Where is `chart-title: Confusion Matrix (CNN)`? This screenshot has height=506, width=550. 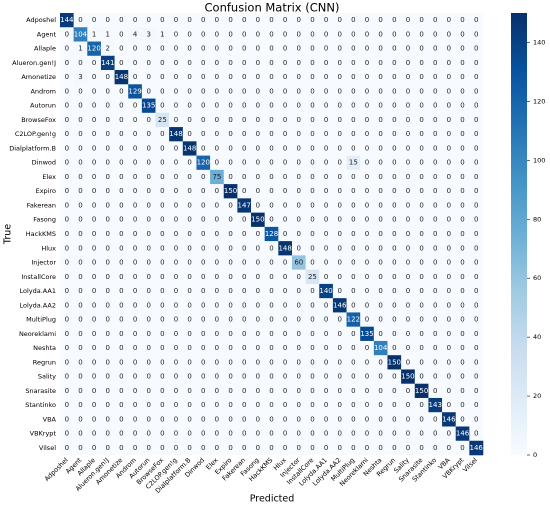
chart-title: Confusion Matrix (CNN) is located at coordinates (272, 8).